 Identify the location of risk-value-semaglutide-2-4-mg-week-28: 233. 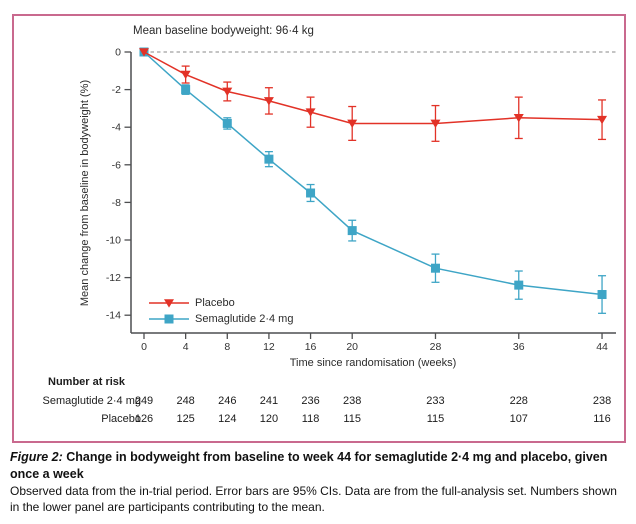
(435, 401).